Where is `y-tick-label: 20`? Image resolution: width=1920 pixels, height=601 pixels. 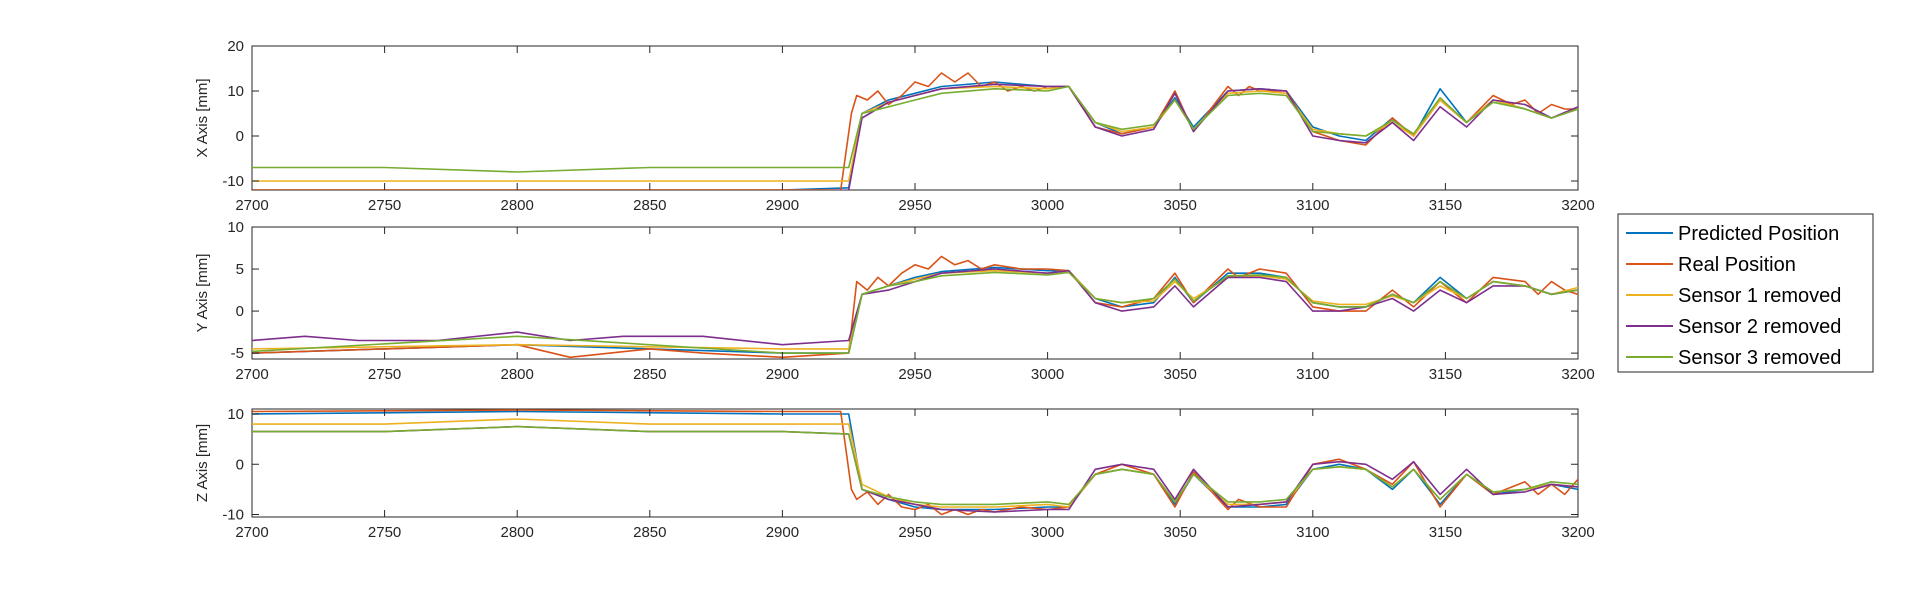 y-tick-label: 20 is located at coordinates (235, 46).